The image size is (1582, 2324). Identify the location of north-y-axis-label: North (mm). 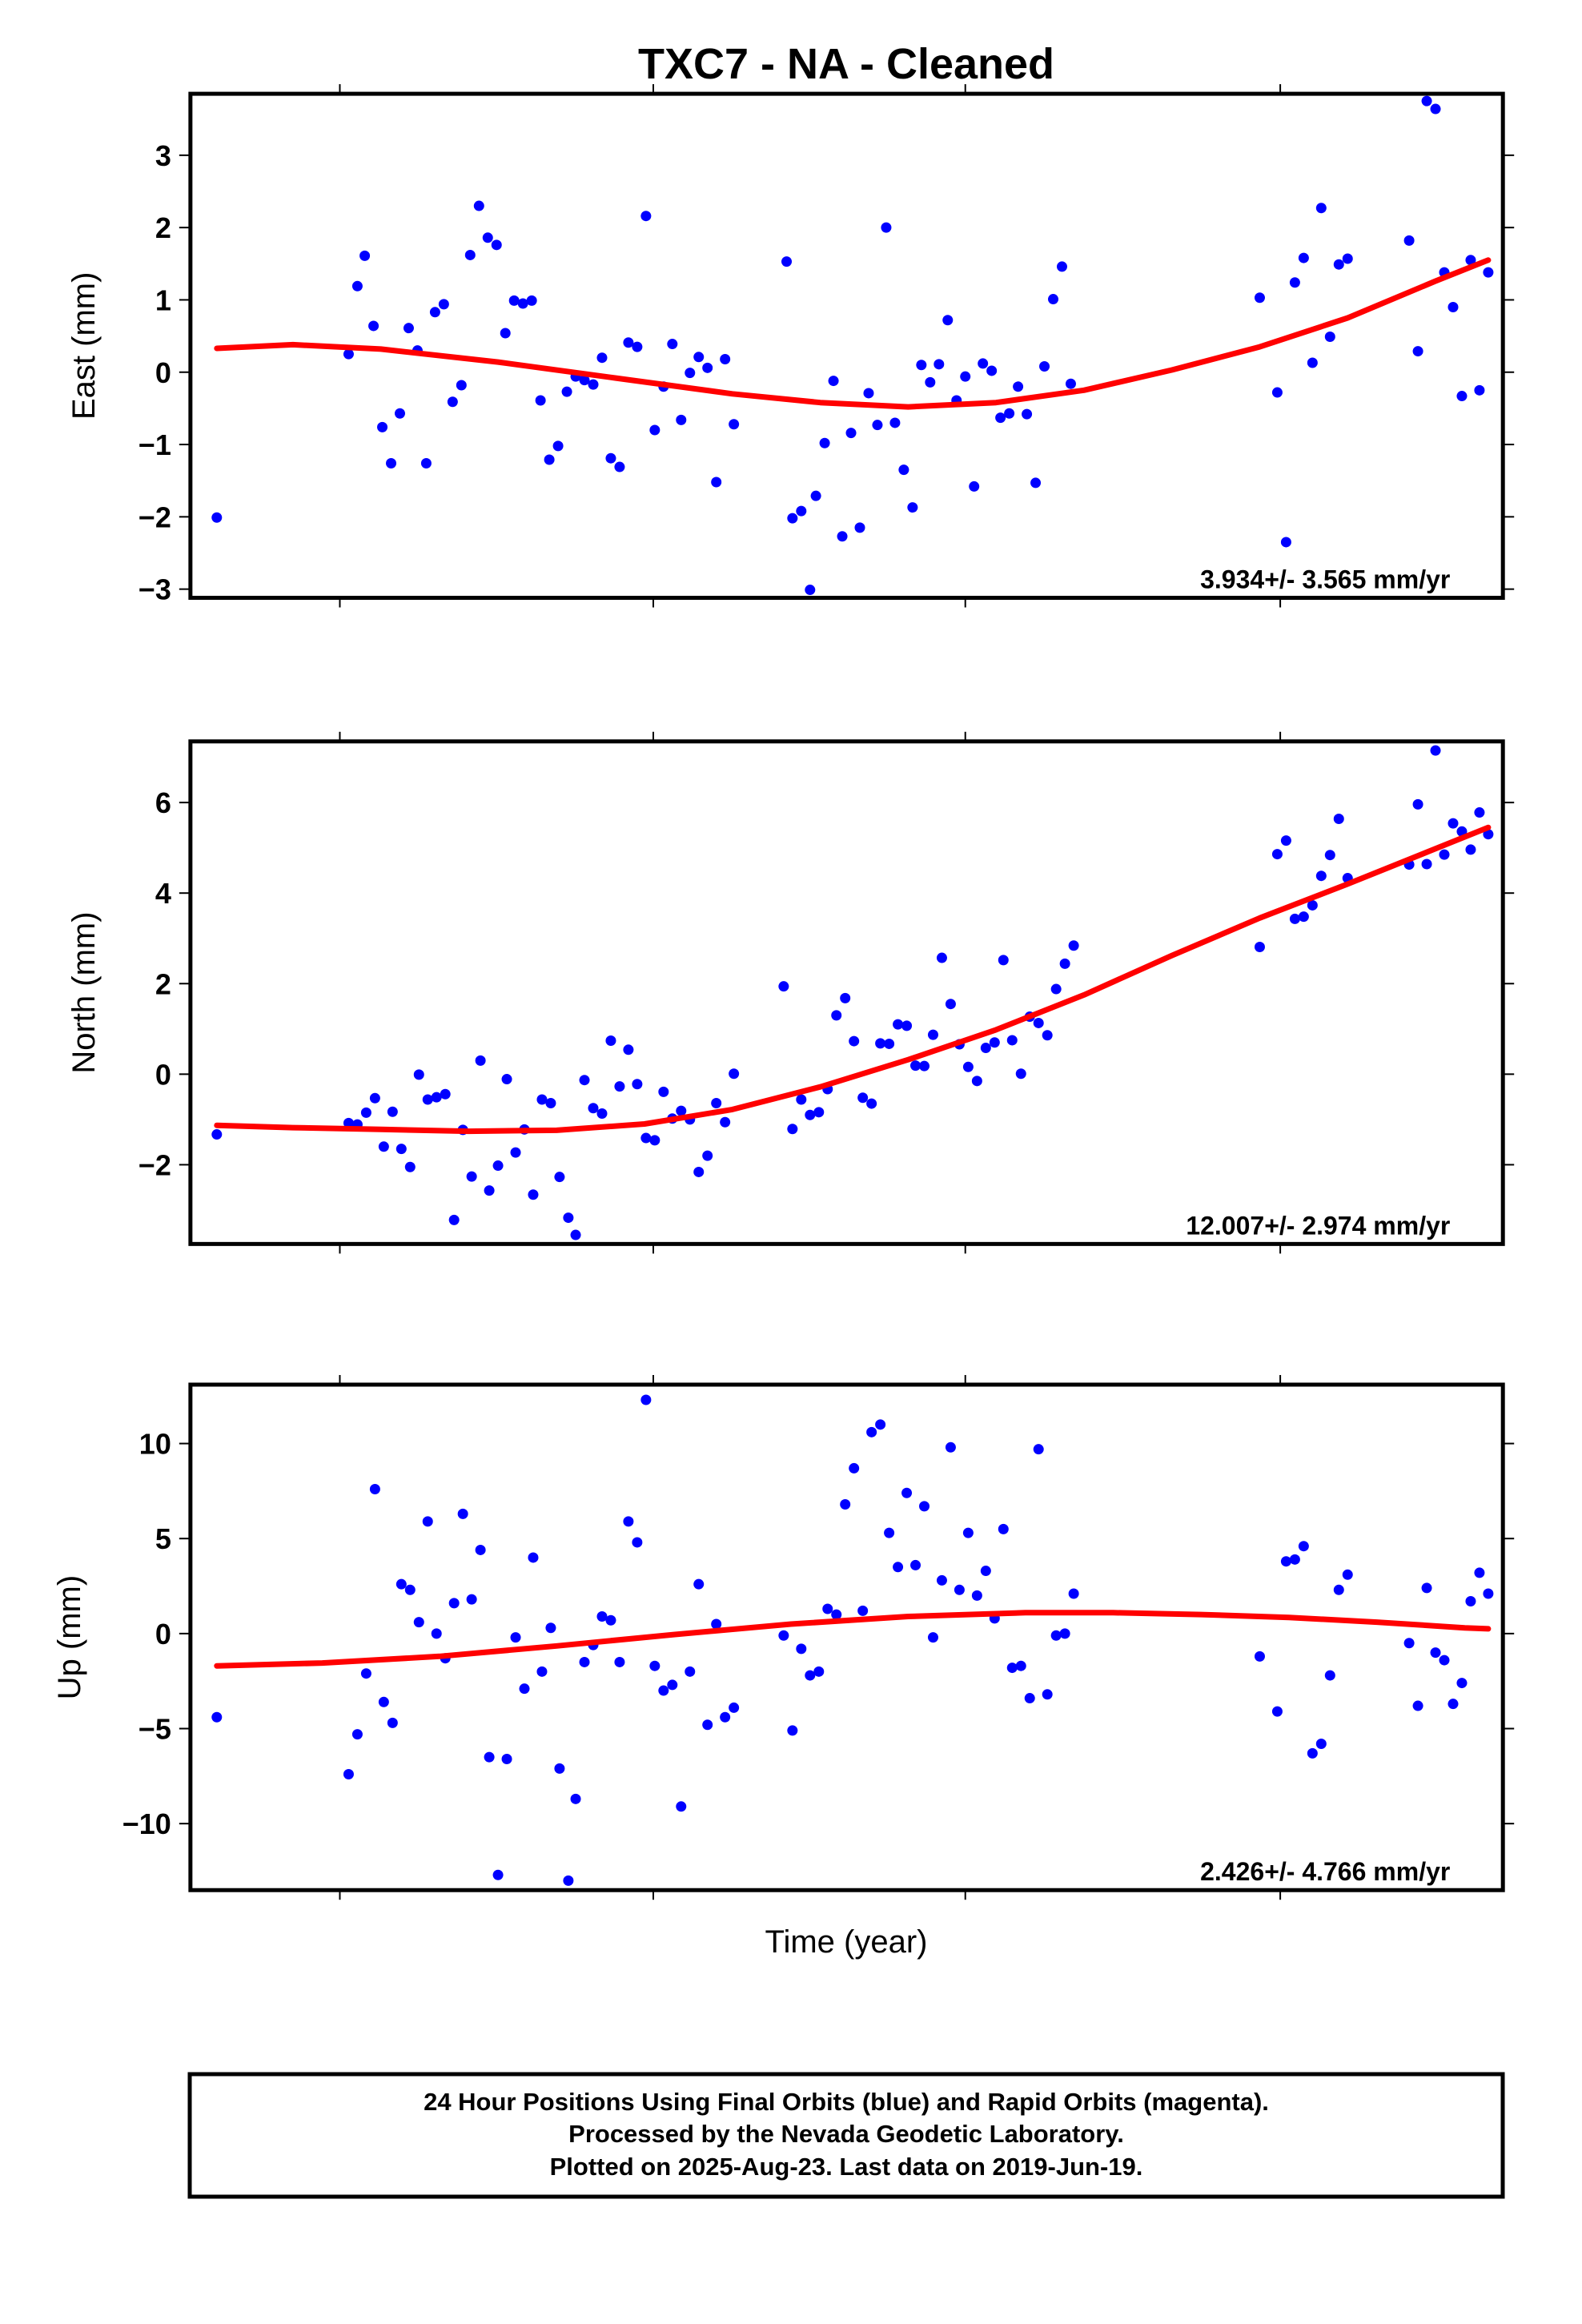
(84, 992).